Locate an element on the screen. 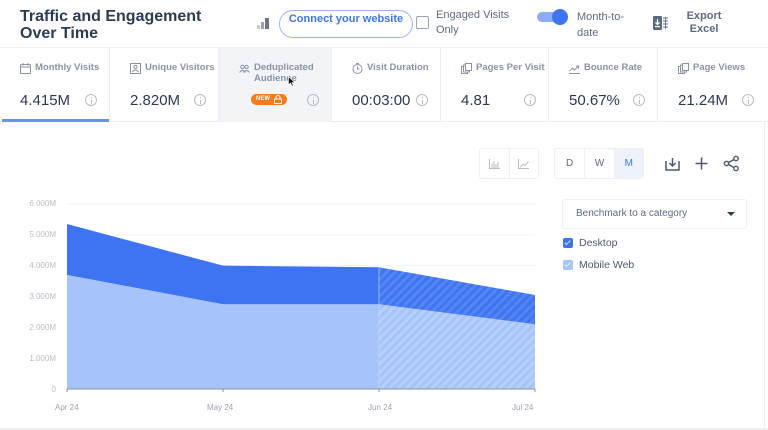 This screenshot has width=768, height=430. metric-label: Monthly Visits is located at coordinates (67, 67).